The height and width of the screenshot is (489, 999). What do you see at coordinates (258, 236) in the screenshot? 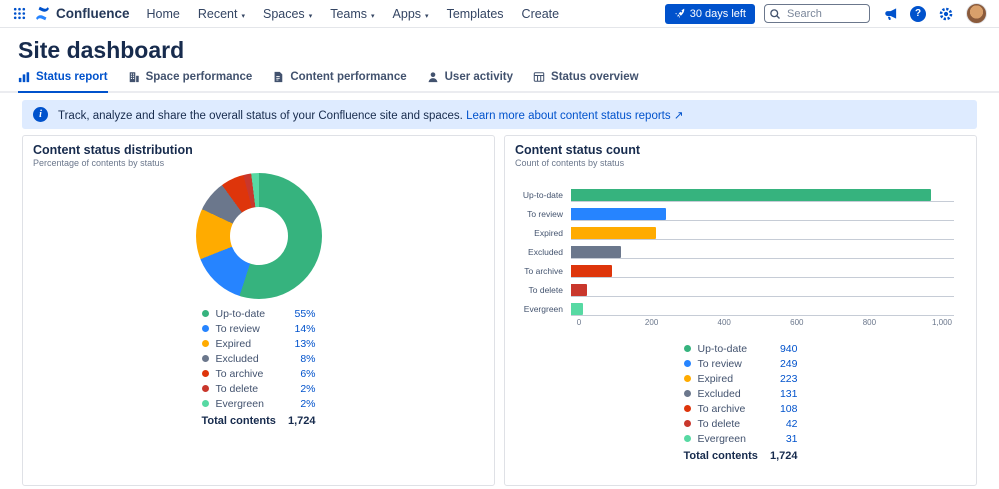
I see `donut-chart` at bounding box center [258, 236].